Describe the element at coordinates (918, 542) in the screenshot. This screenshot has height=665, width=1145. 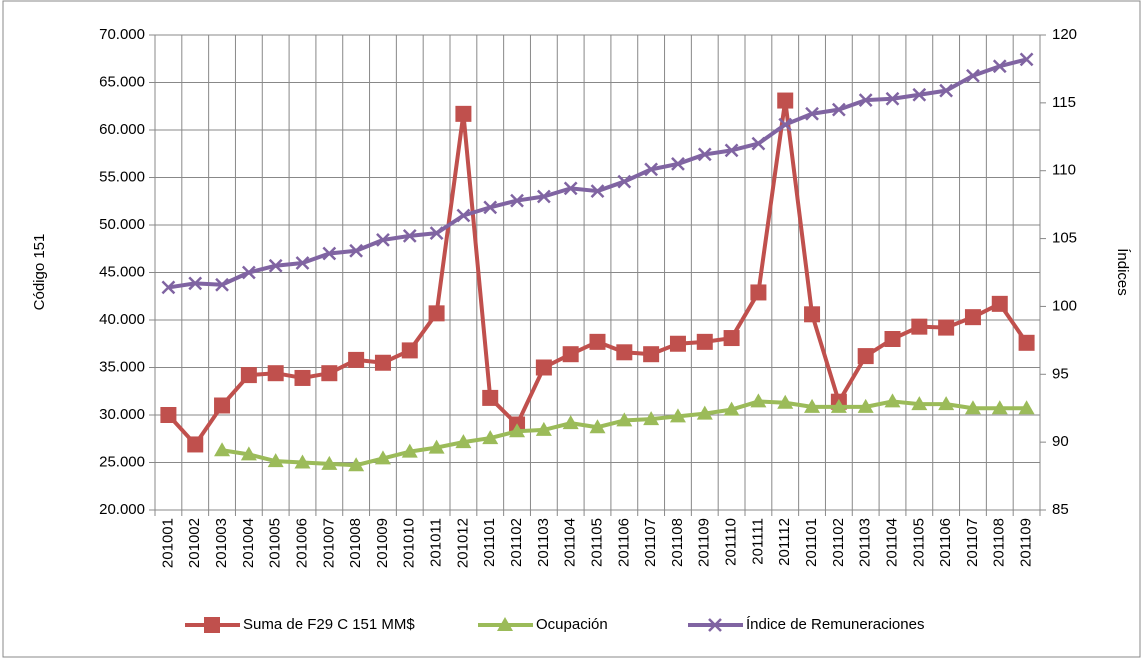
I see `x-tick-label: 201105` at that location.